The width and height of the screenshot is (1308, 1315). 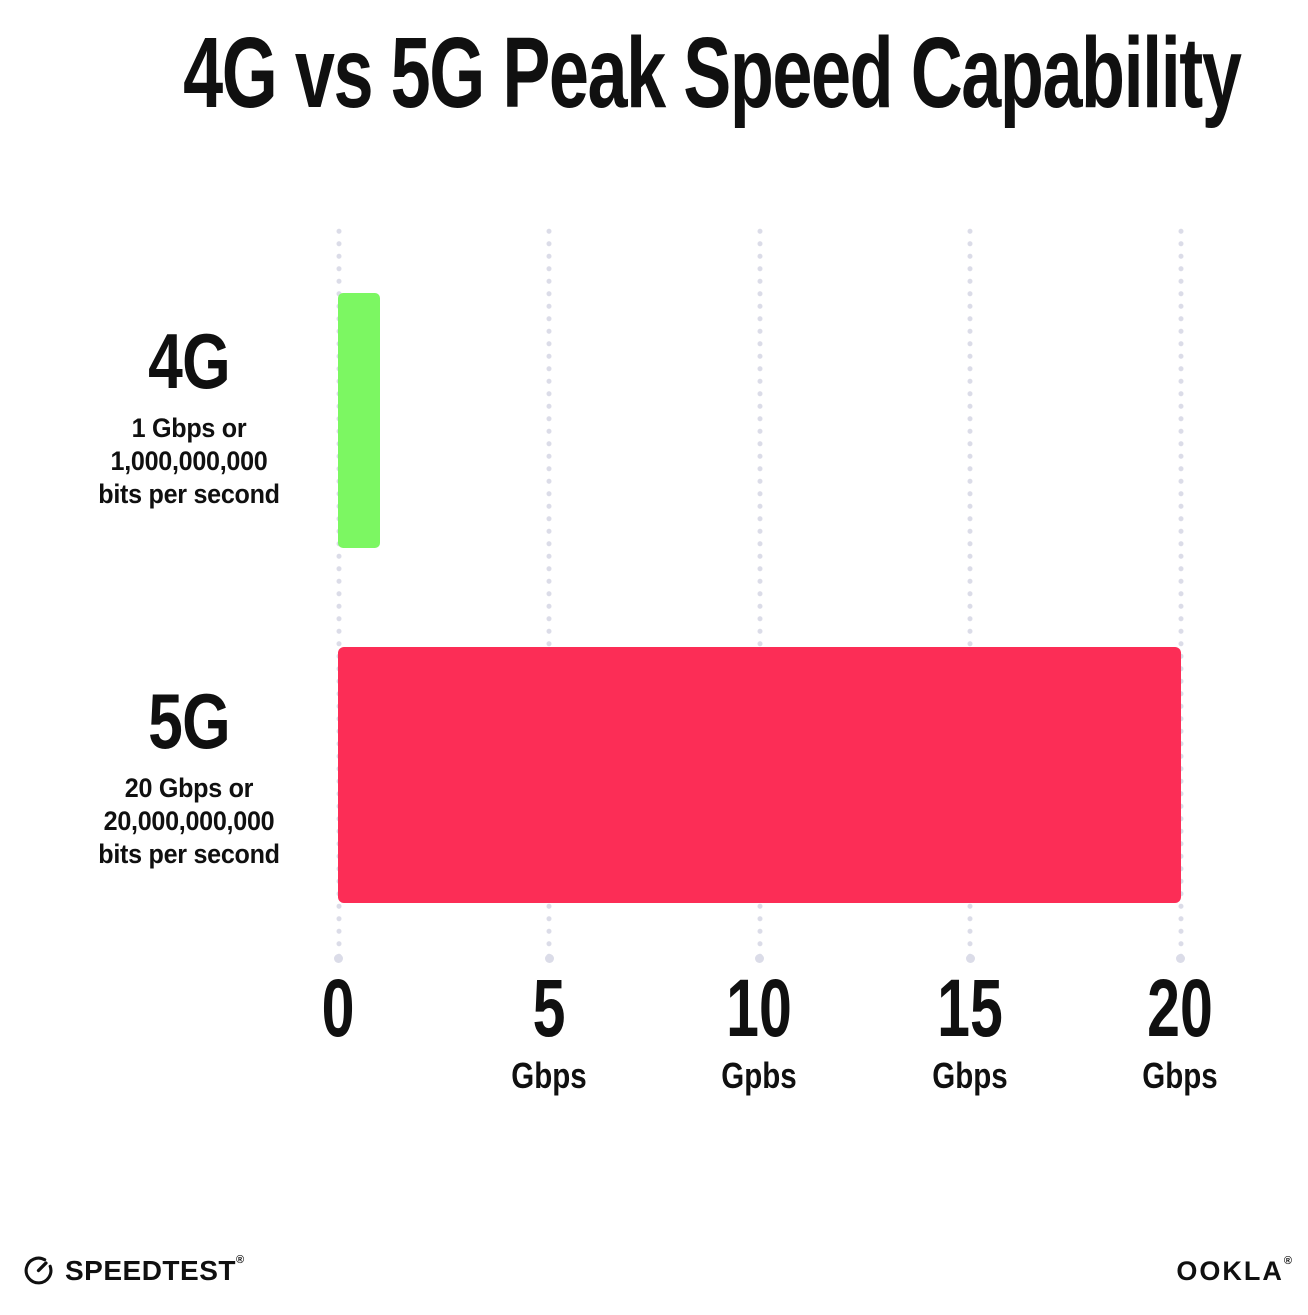 I want to click on x-tick-20: 20 Gbps, so click(x=1180, y=1031).